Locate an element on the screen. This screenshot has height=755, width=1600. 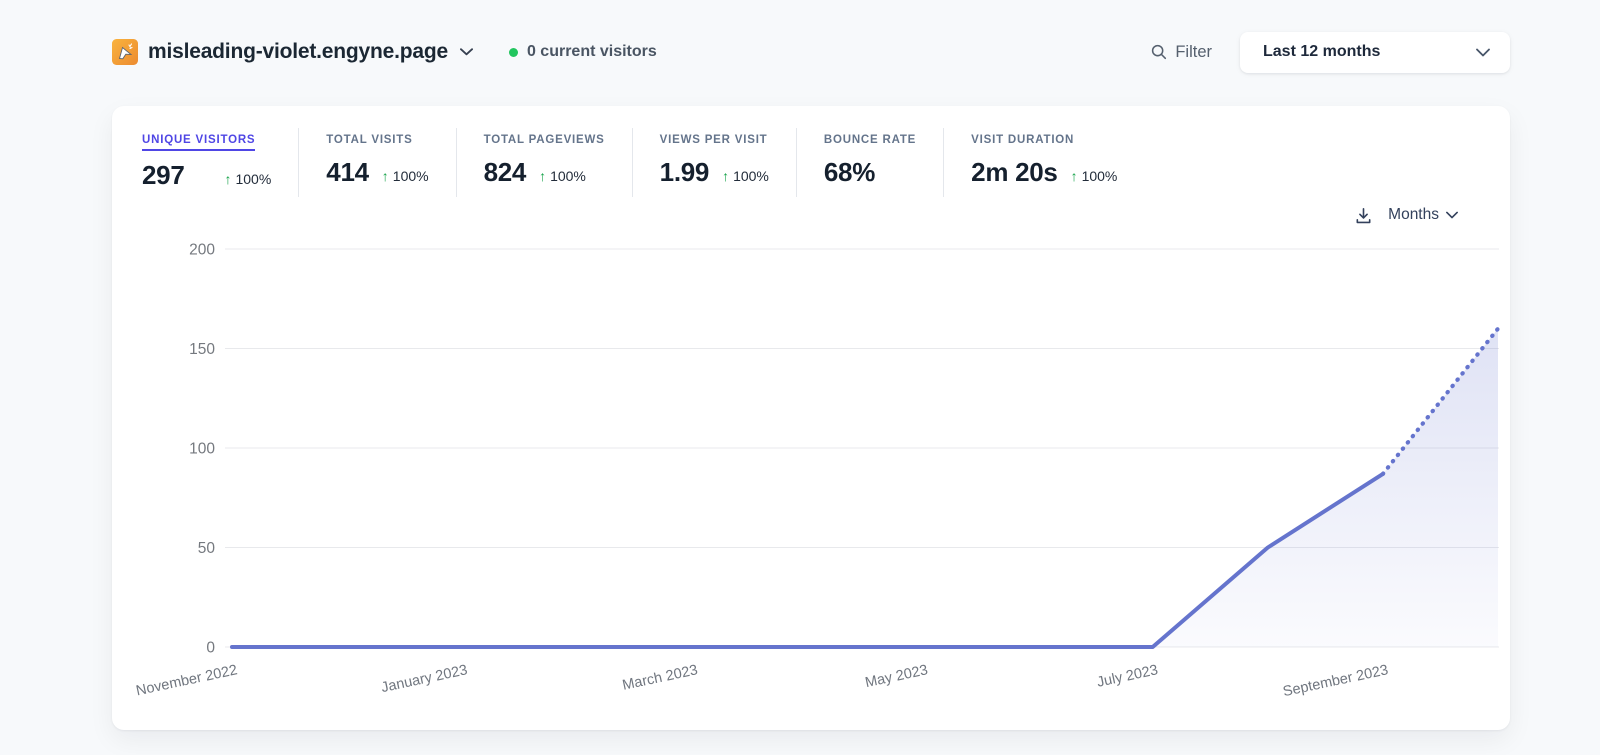
stat-value: 2m 20s is located at coordinates (1014, 172).